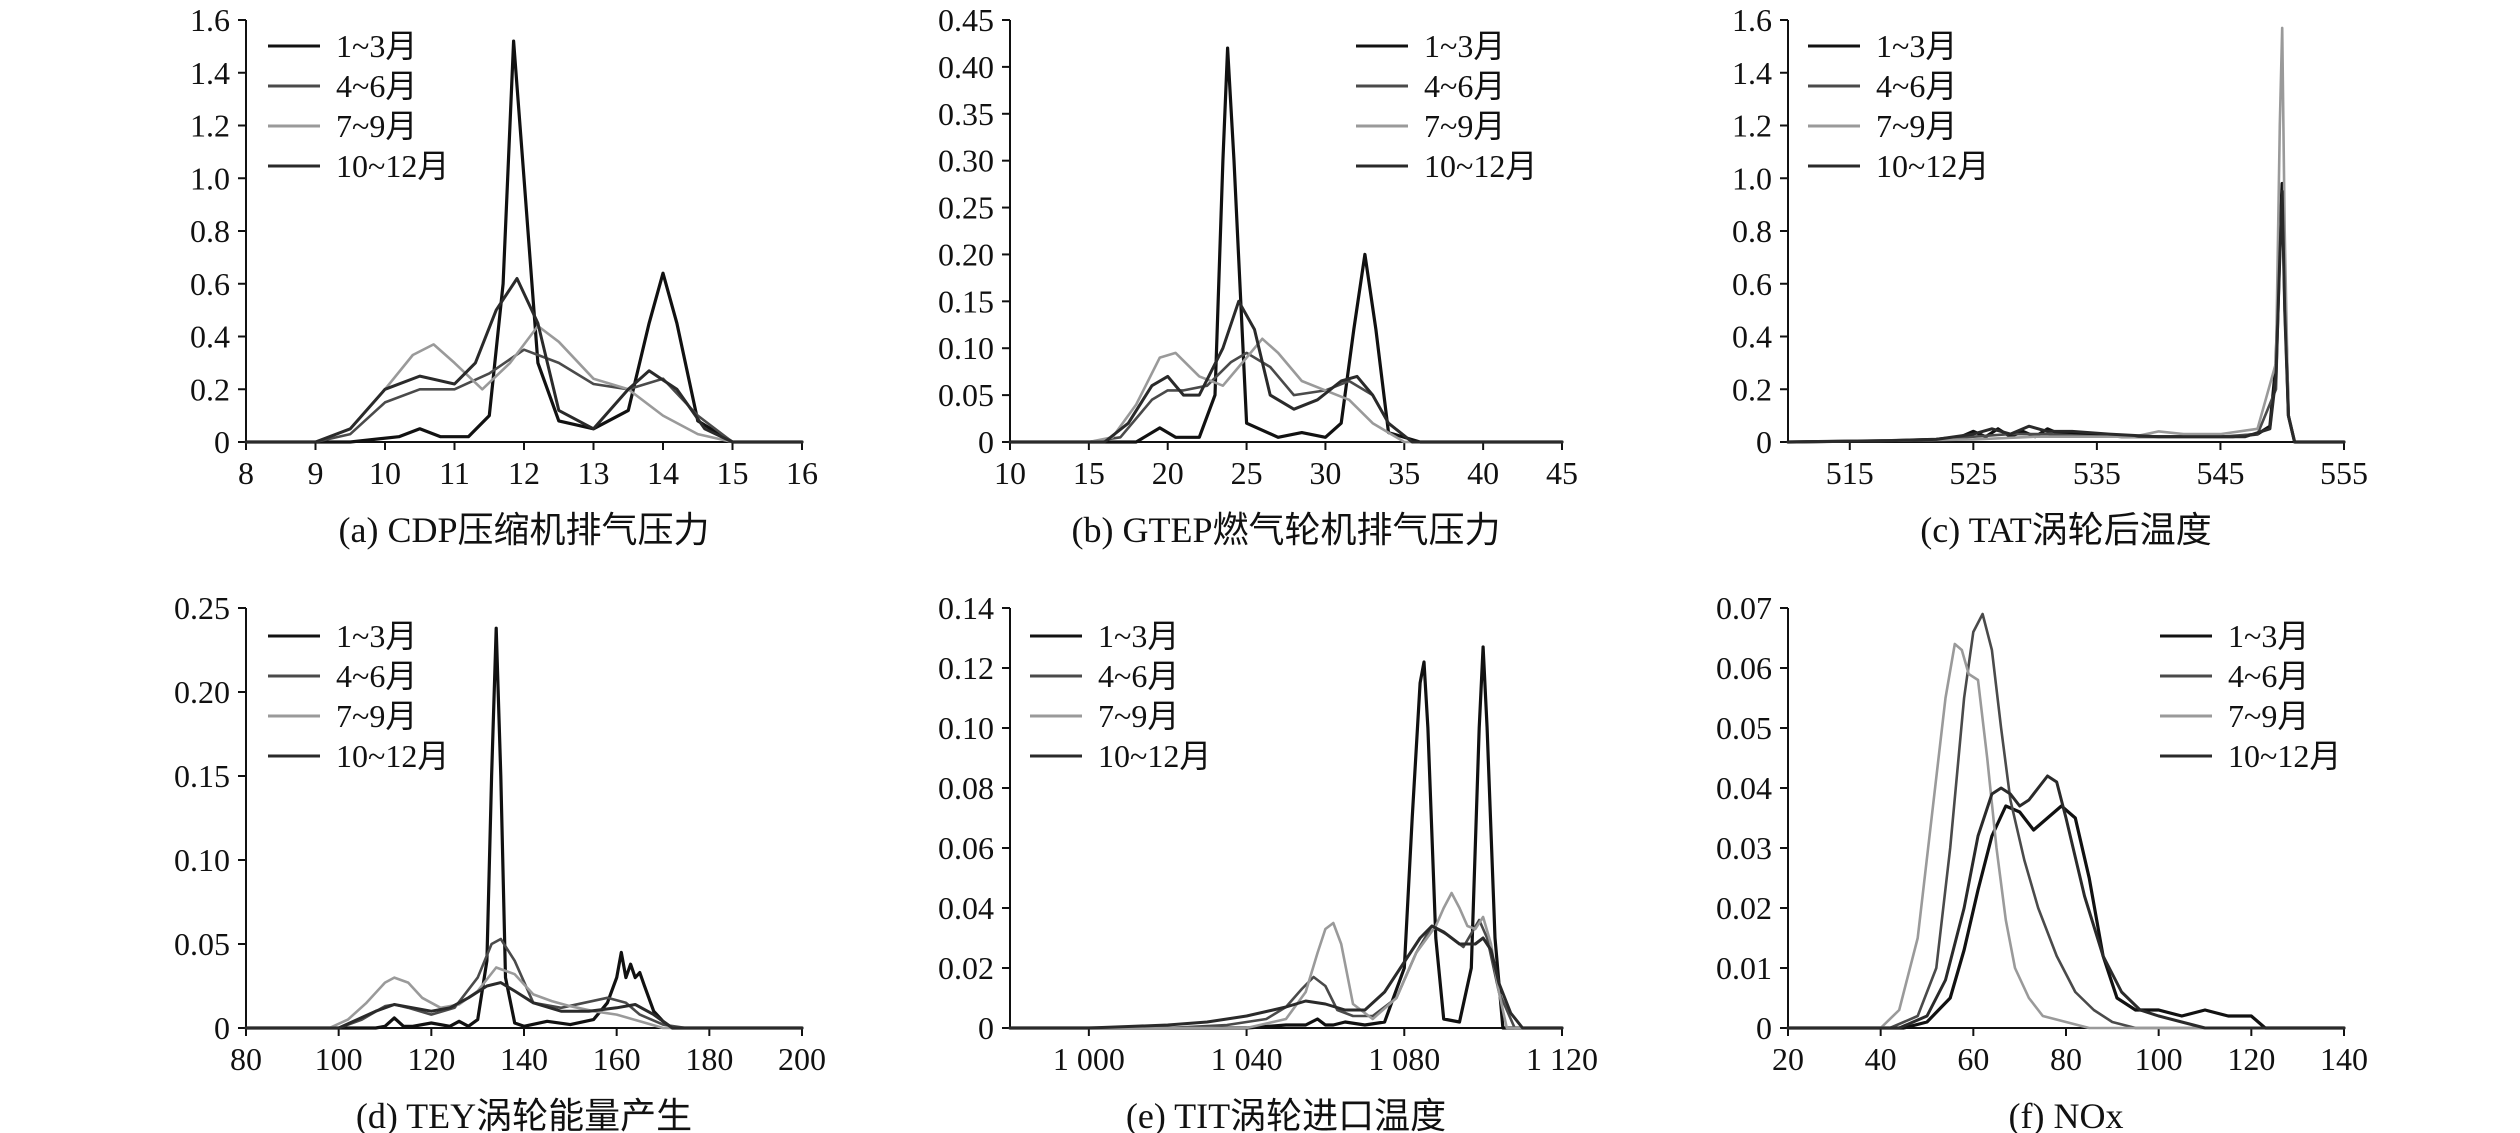  I want to click on y-tick-label: 0.15, so click(966, 301).